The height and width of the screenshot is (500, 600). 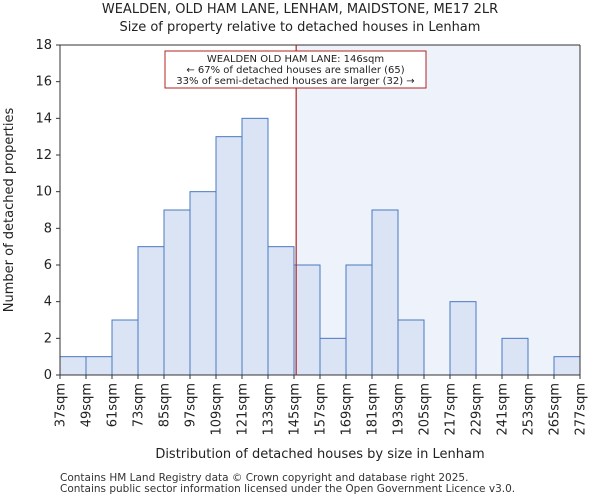 I want to click on y-tick-label: 4, so click(x=48, y=302).